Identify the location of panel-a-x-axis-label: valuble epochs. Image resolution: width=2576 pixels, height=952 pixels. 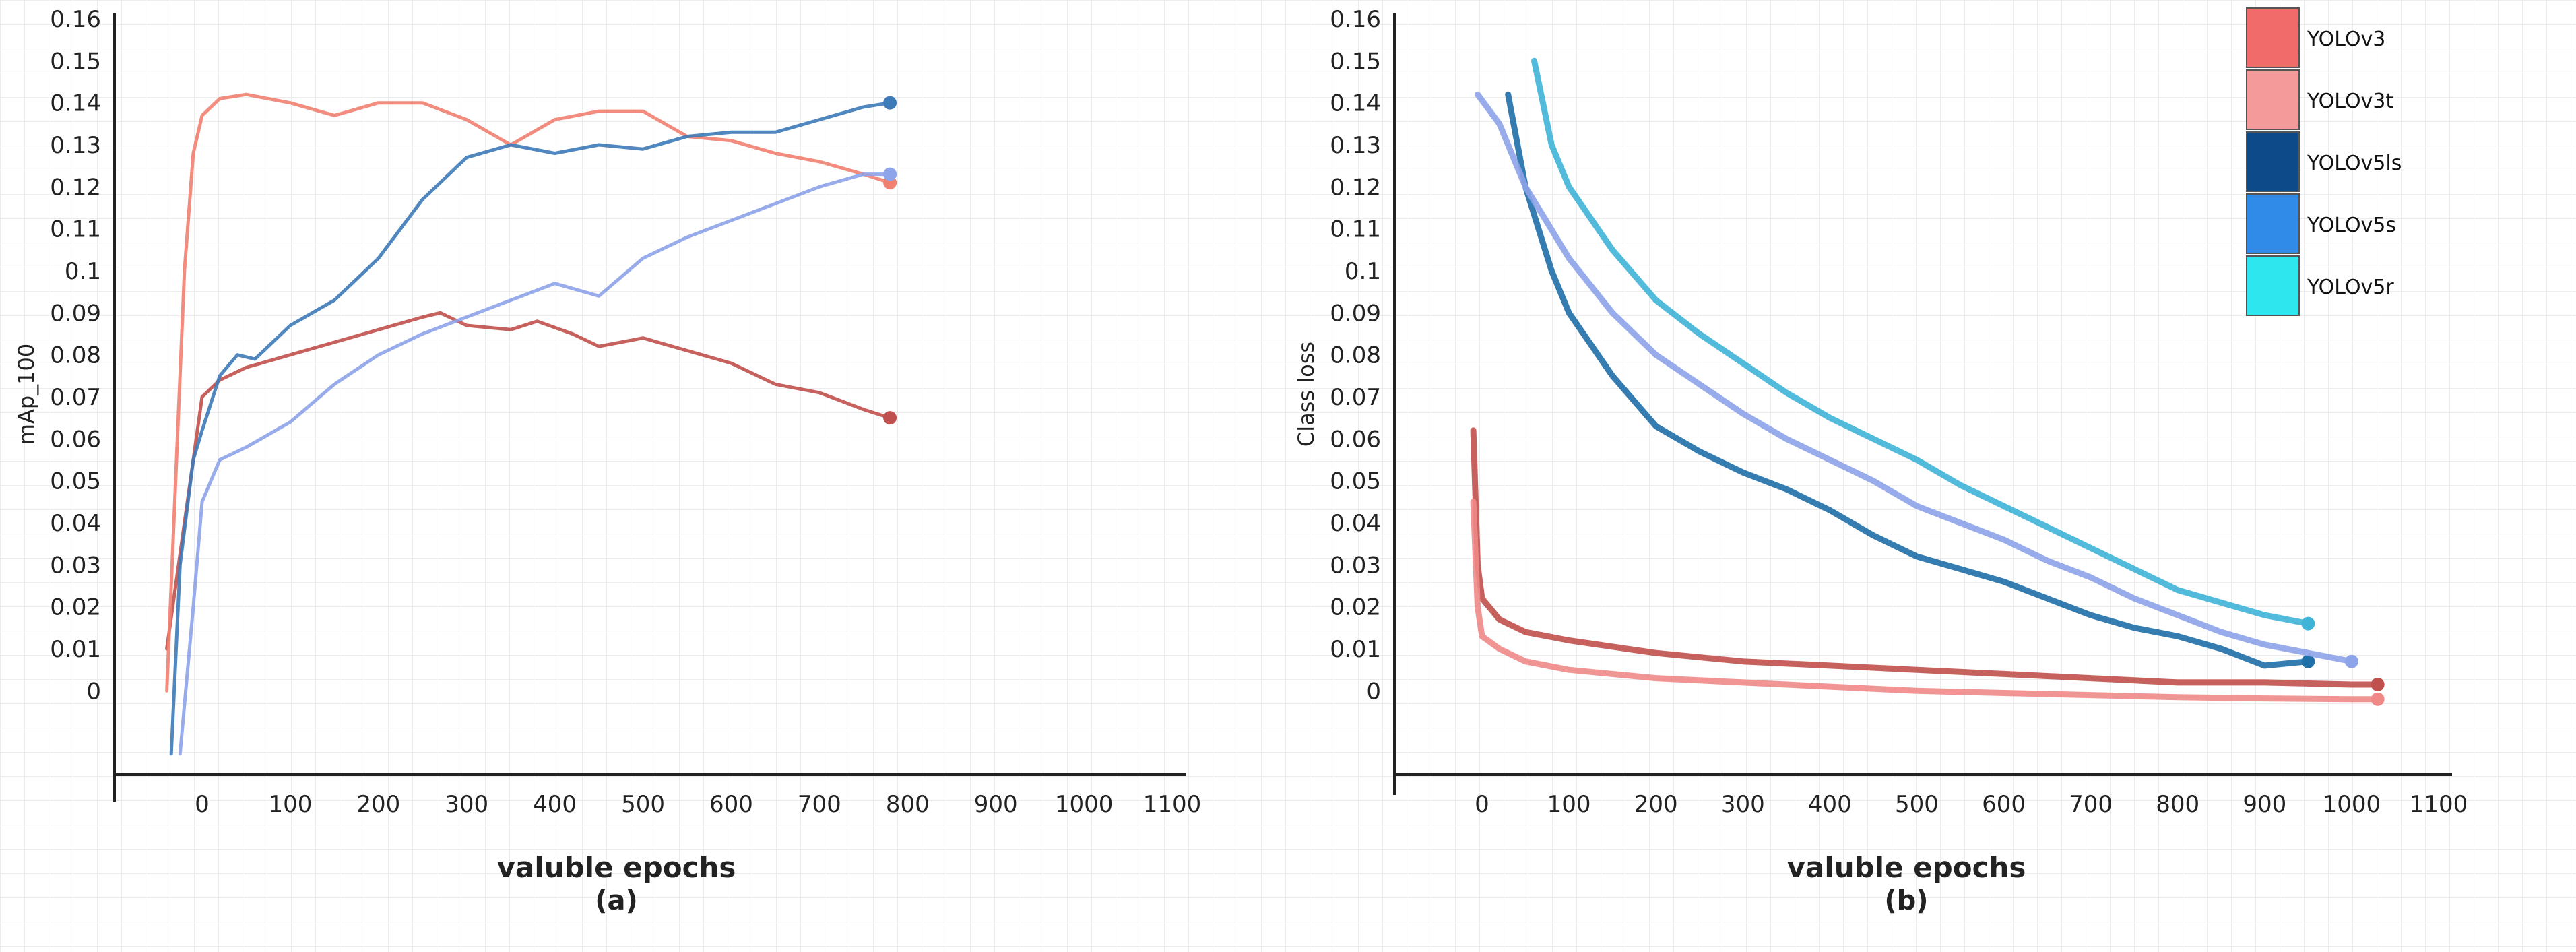
(616, 868).